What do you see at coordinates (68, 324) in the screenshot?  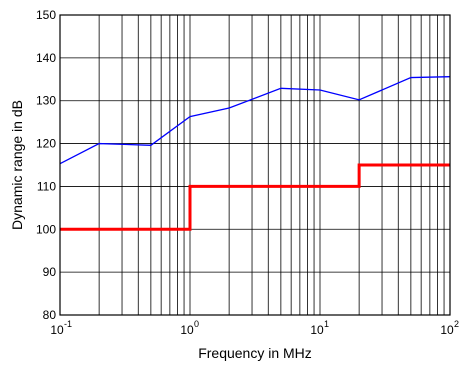 I see `x-tick-exponent: -1` at bounding box center [68, 324].